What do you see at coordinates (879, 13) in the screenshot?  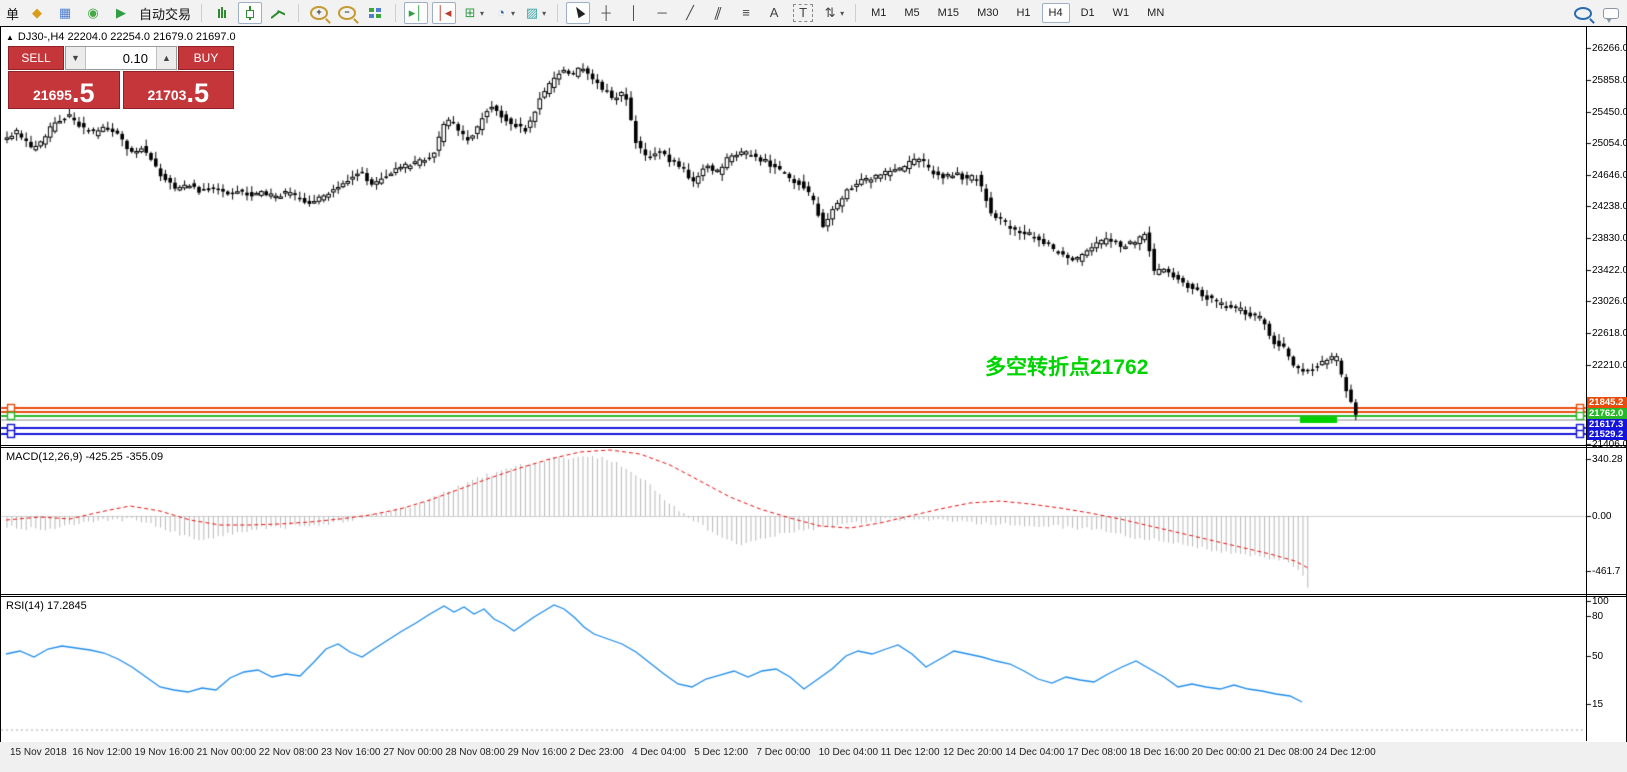 I see `timeframe-m1: M1` at bounding box center [879, 13].